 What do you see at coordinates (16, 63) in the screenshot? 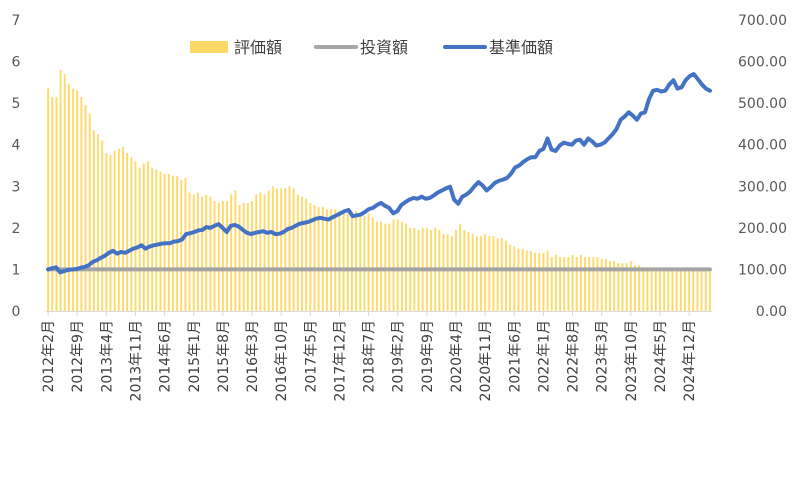
I see `left-axis-tick-label: 6` at bounding box center [16, 63].